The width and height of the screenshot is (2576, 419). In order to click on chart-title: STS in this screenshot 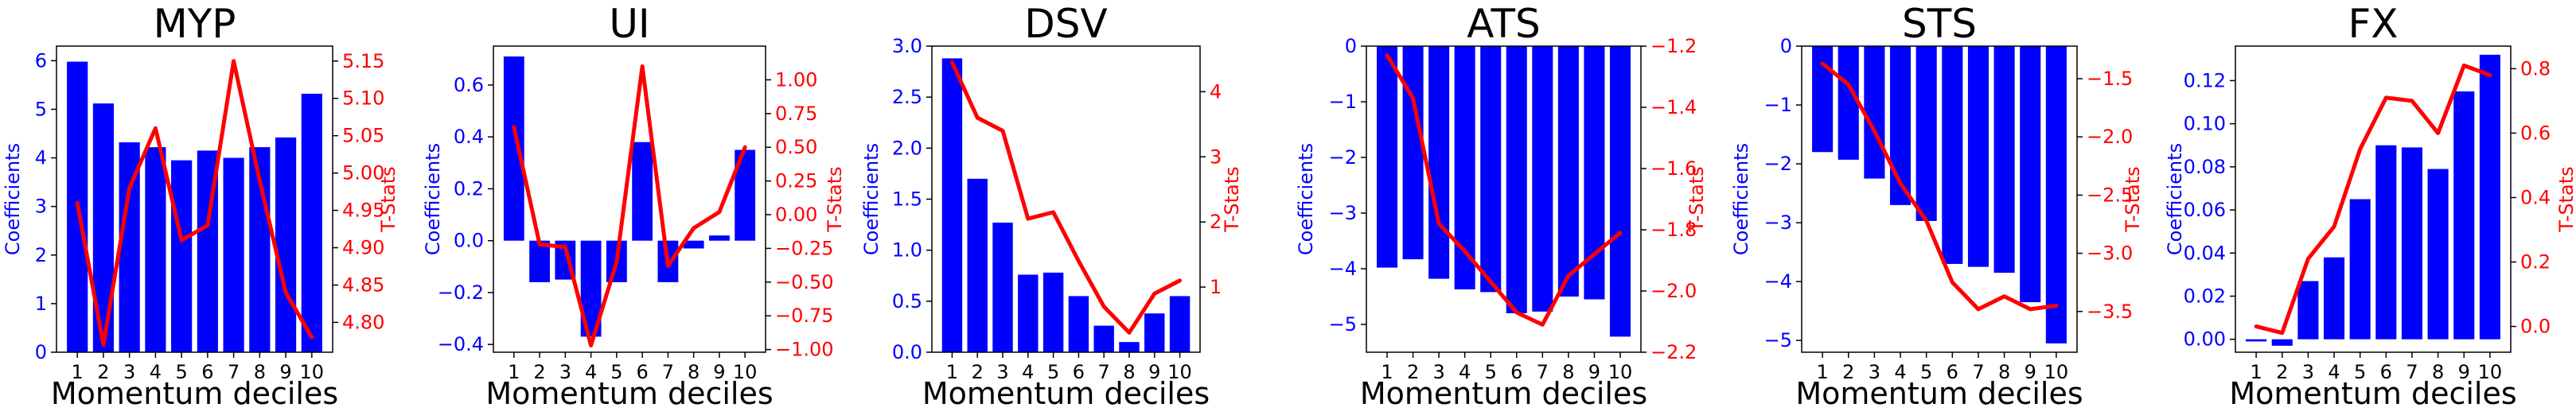, I will do `click(1940, 24)`.